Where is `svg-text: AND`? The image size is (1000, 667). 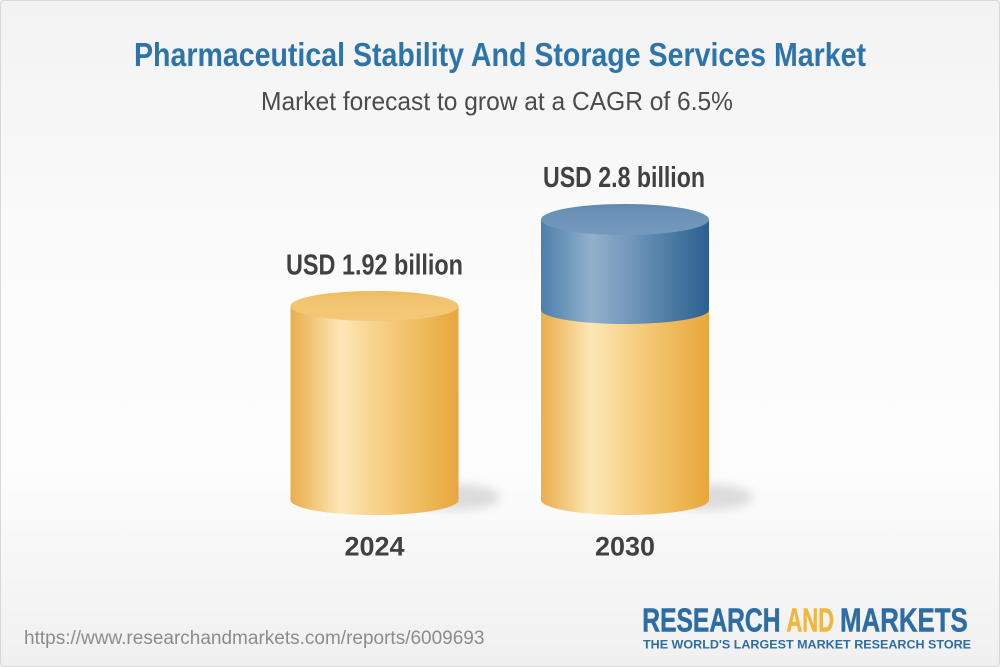 svg-text: AND is located at coordinates (810, 620).